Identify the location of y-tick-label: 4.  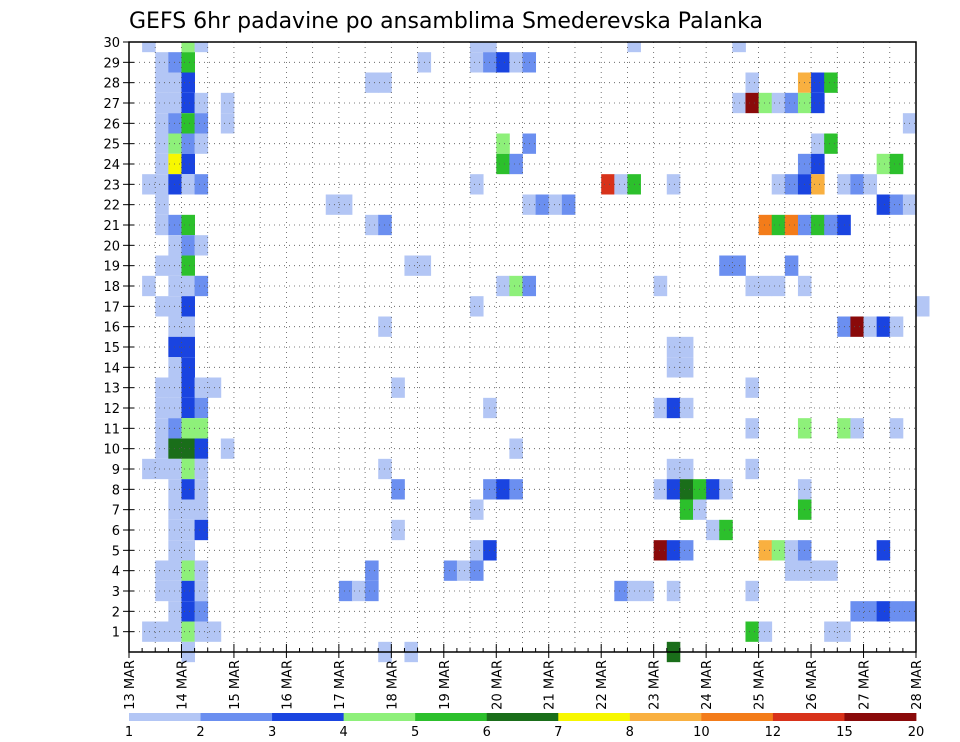
(116, 572).